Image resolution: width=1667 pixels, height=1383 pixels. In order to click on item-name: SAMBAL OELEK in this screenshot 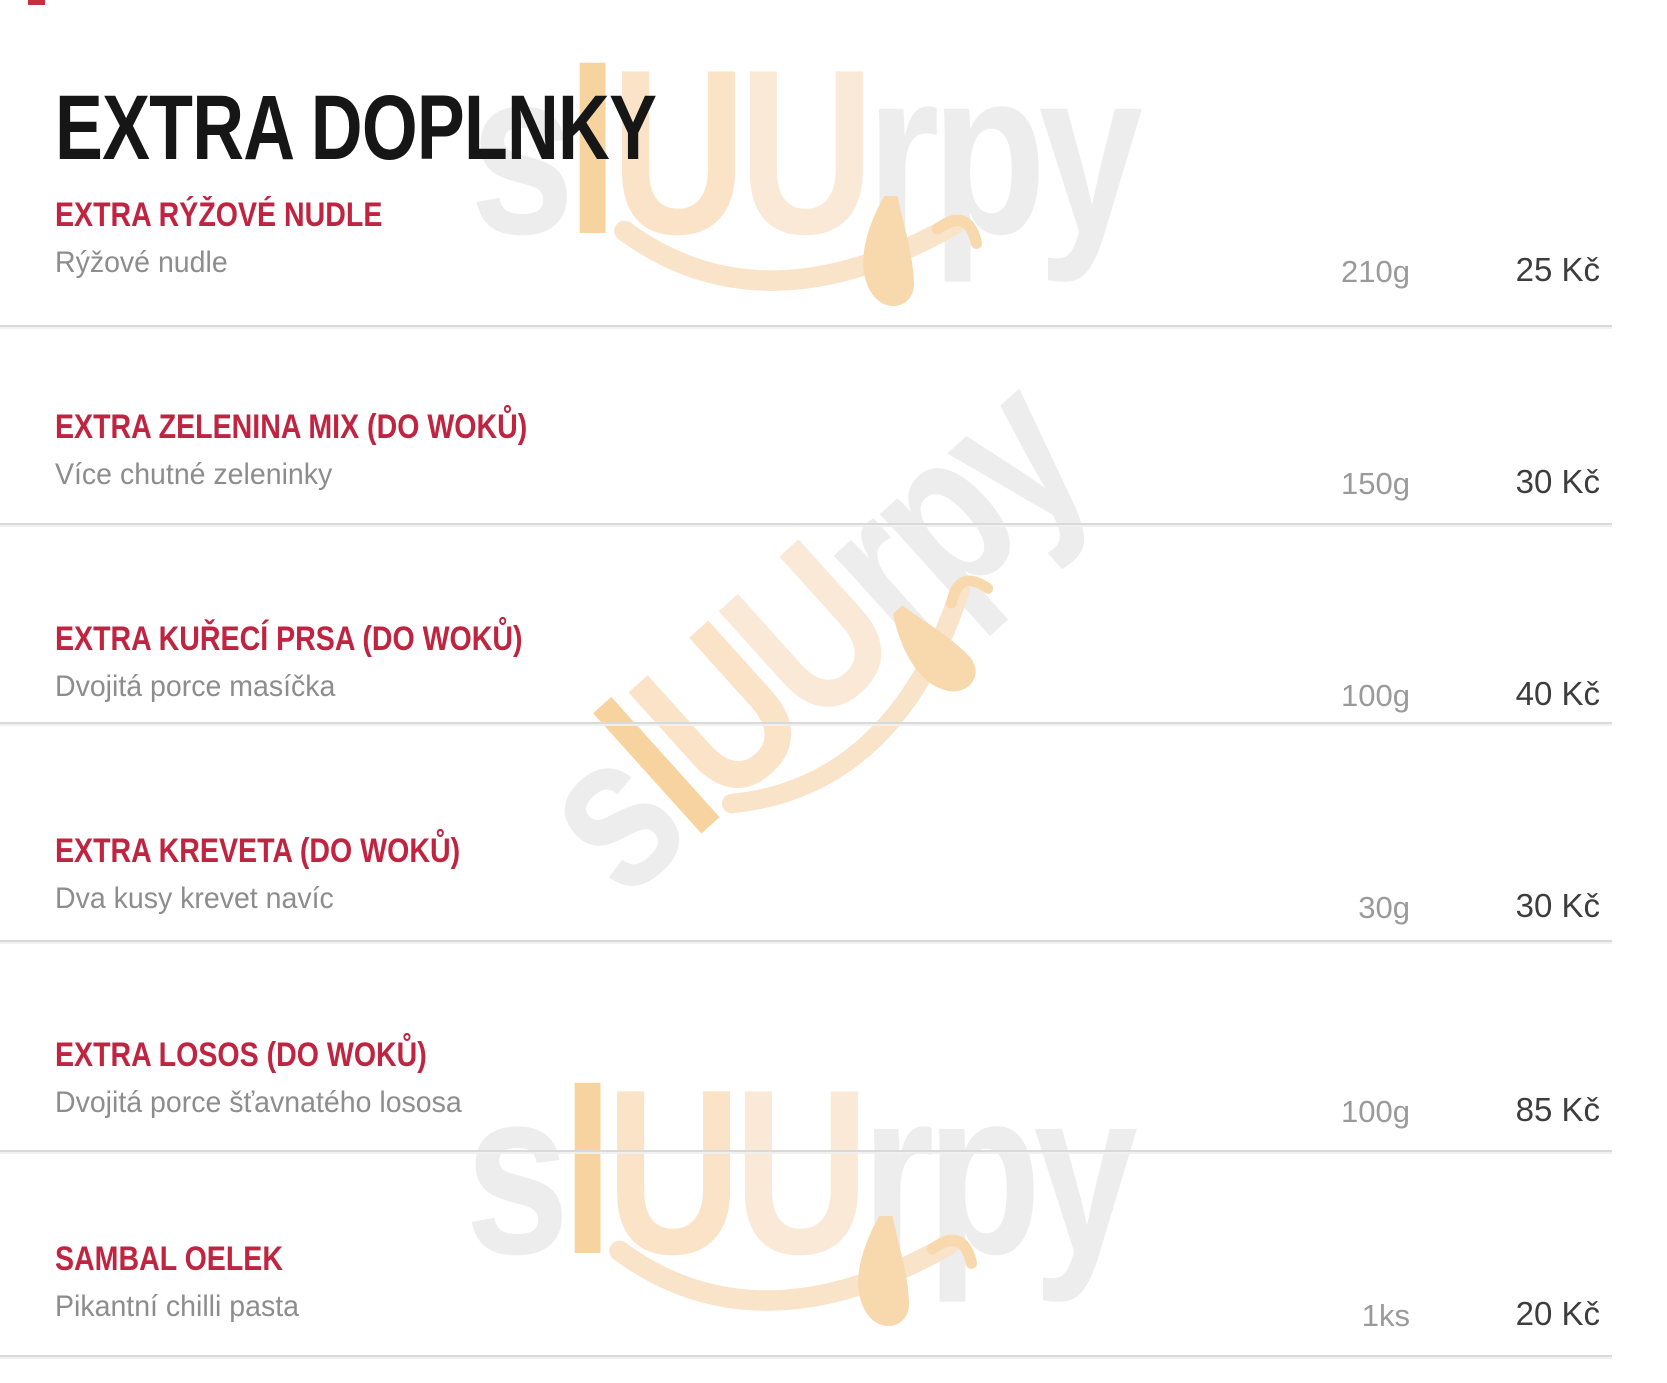, I will do `click(169, 1259)`.